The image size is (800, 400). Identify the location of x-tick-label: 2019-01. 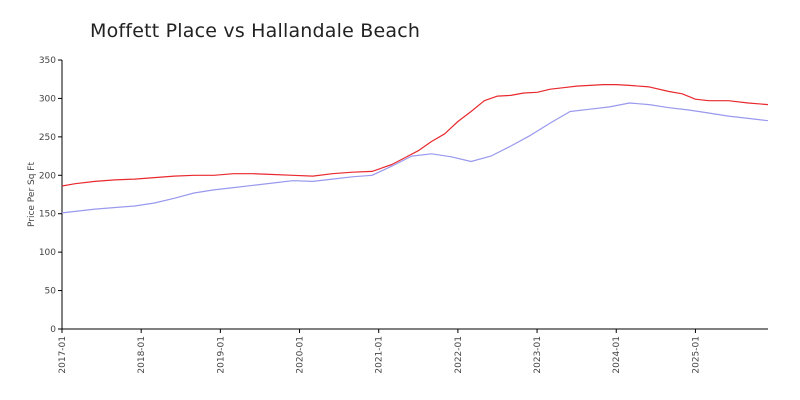
(221, 355).